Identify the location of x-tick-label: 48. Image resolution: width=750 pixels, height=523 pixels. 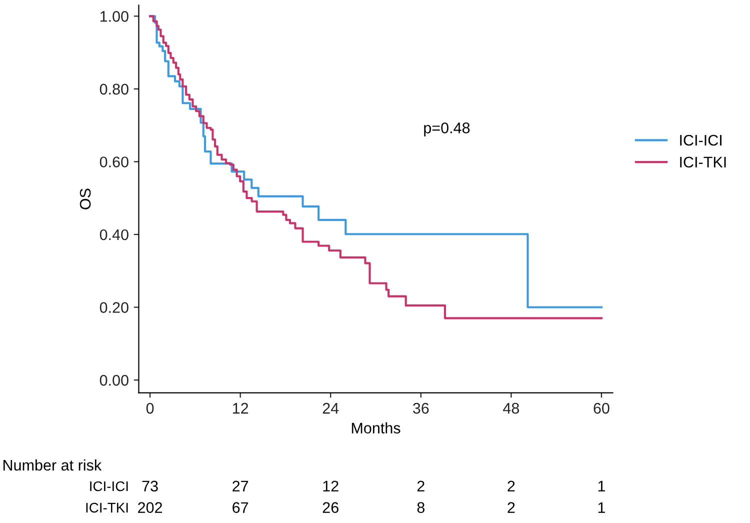
(511, 408).